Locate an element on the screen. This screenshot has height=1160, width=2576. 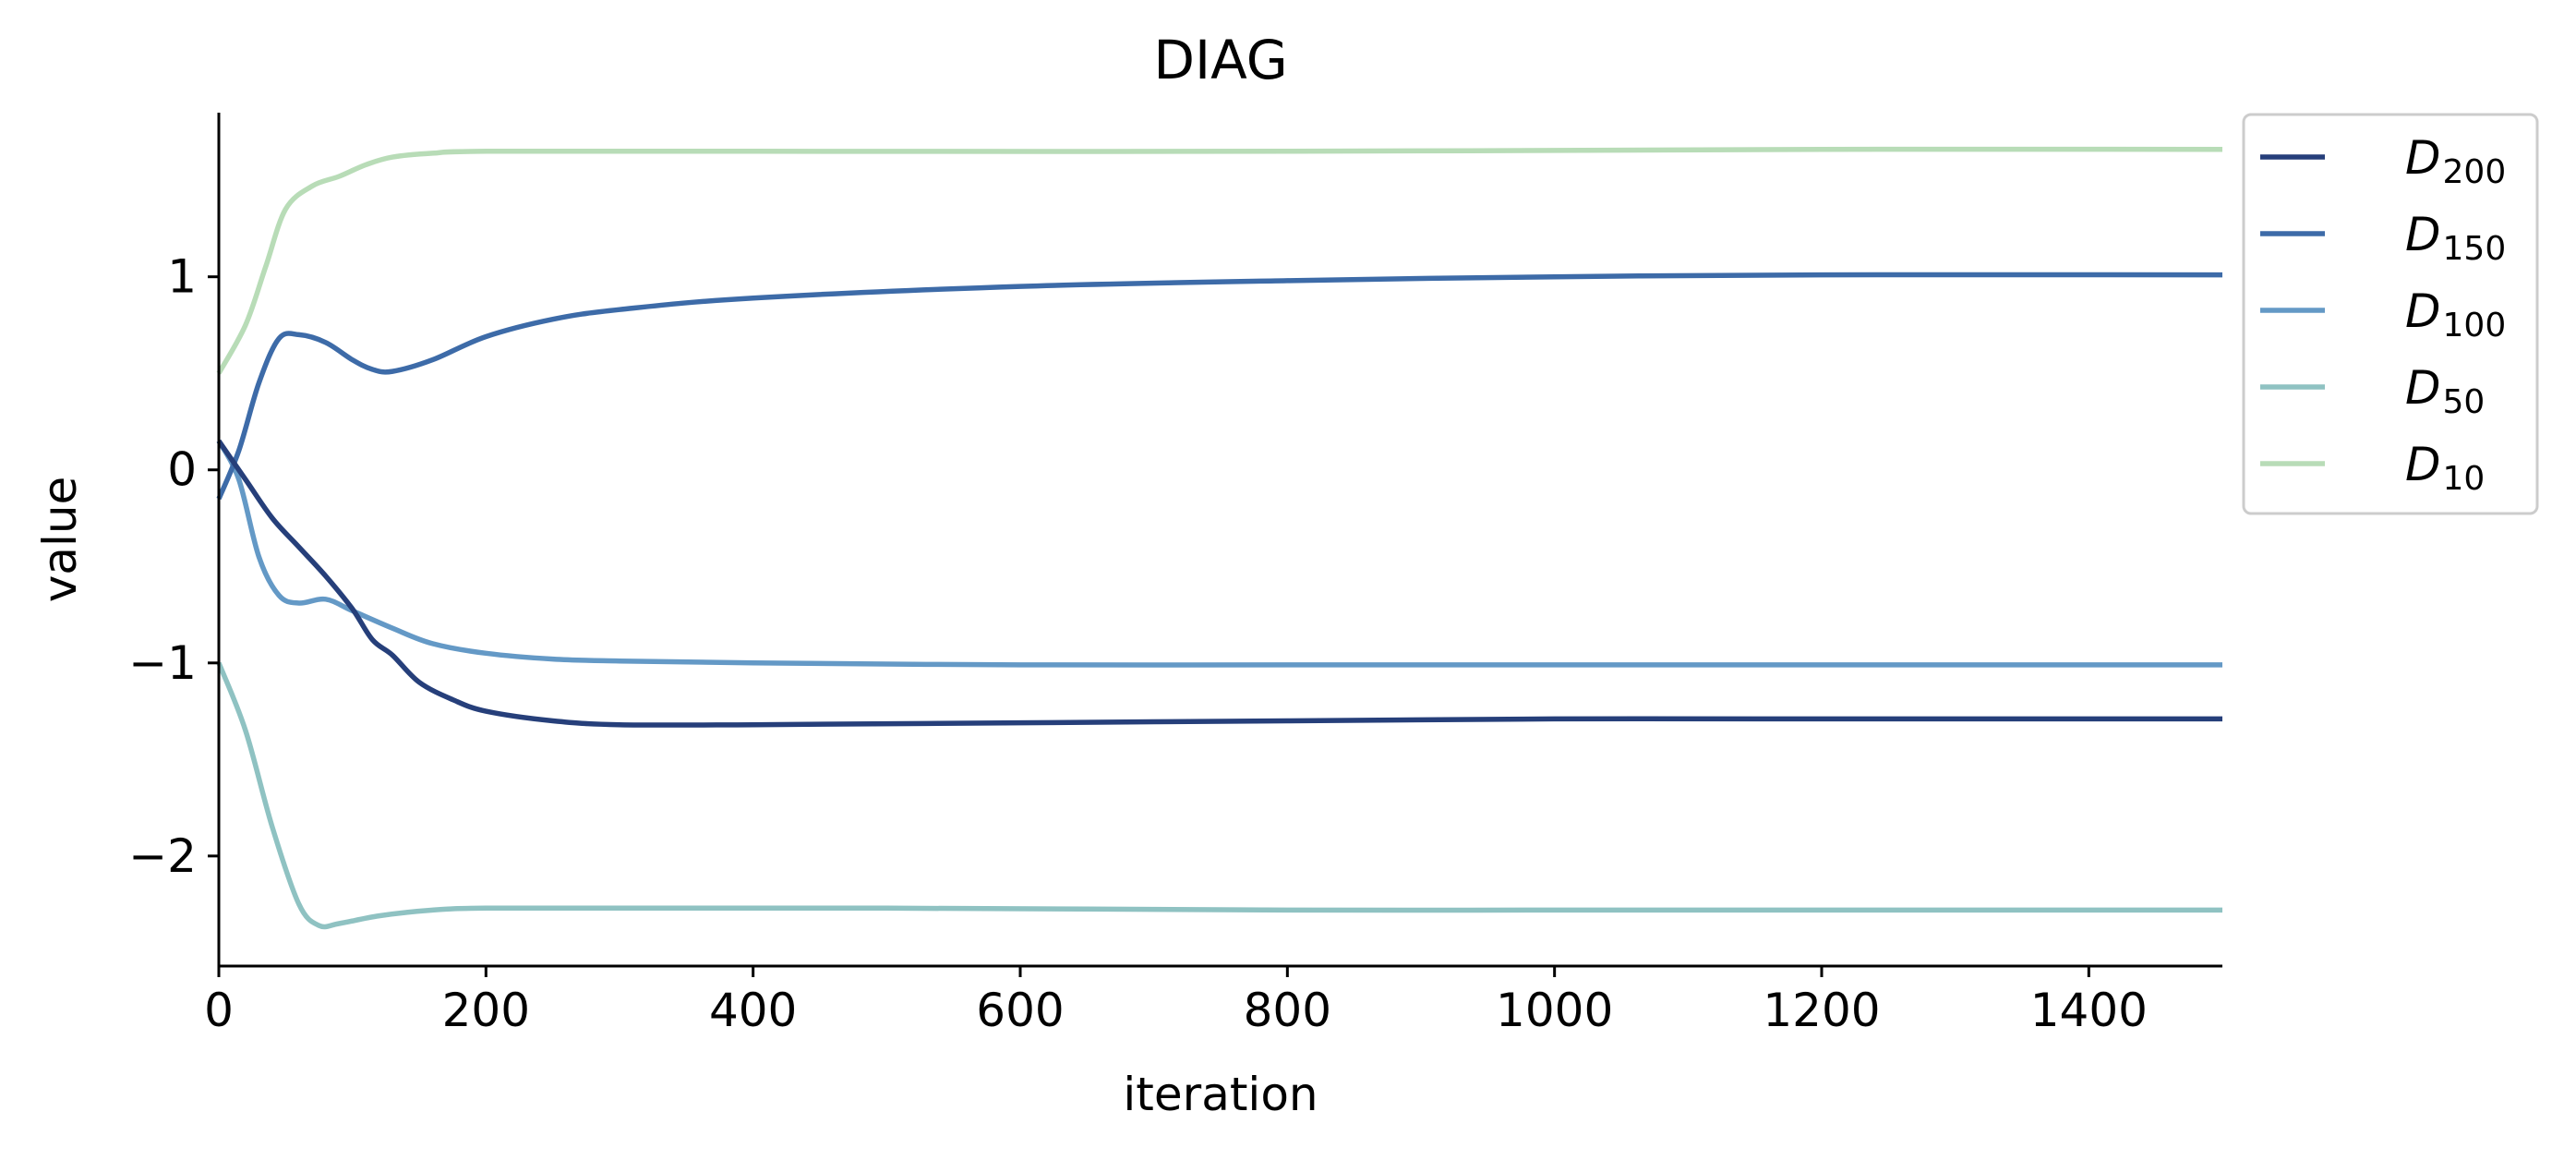
legend-item-d100: D100 is located at coordinates (2383, 314).